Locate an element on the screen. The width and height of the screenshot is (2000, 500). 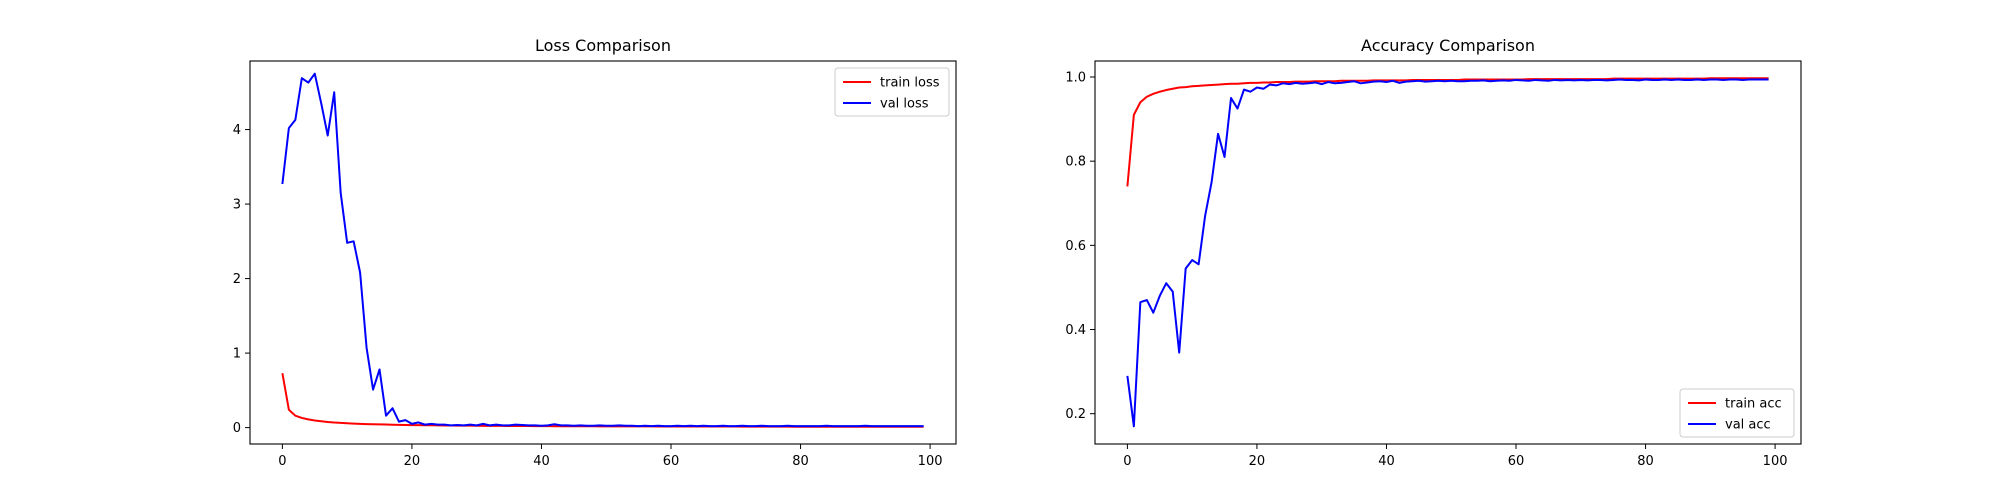
series-line-train-loss is located at coordinates (602, 400).